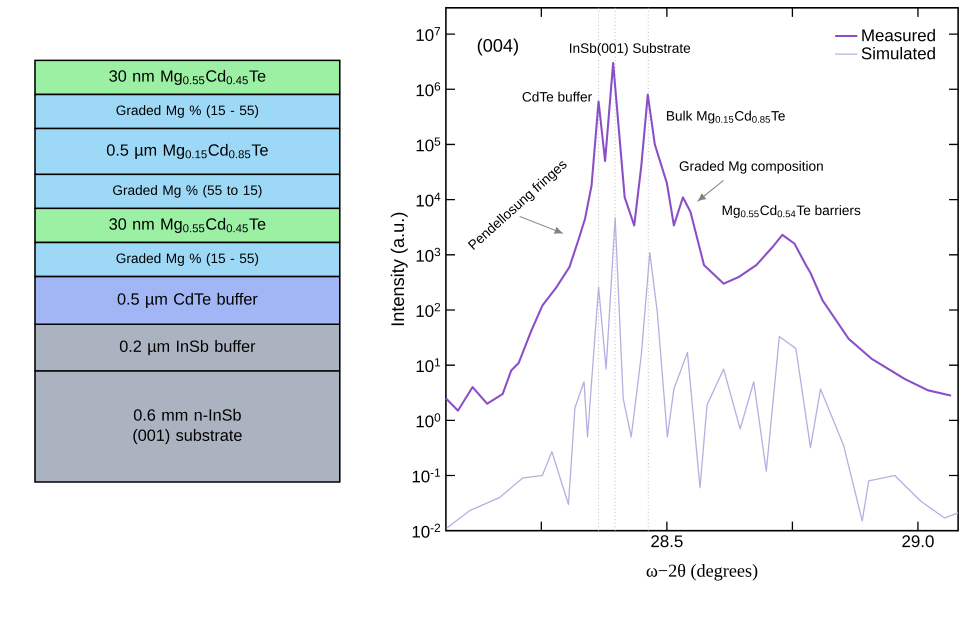  I want to click on x-tick-label: 28.5, so click(667, 541).